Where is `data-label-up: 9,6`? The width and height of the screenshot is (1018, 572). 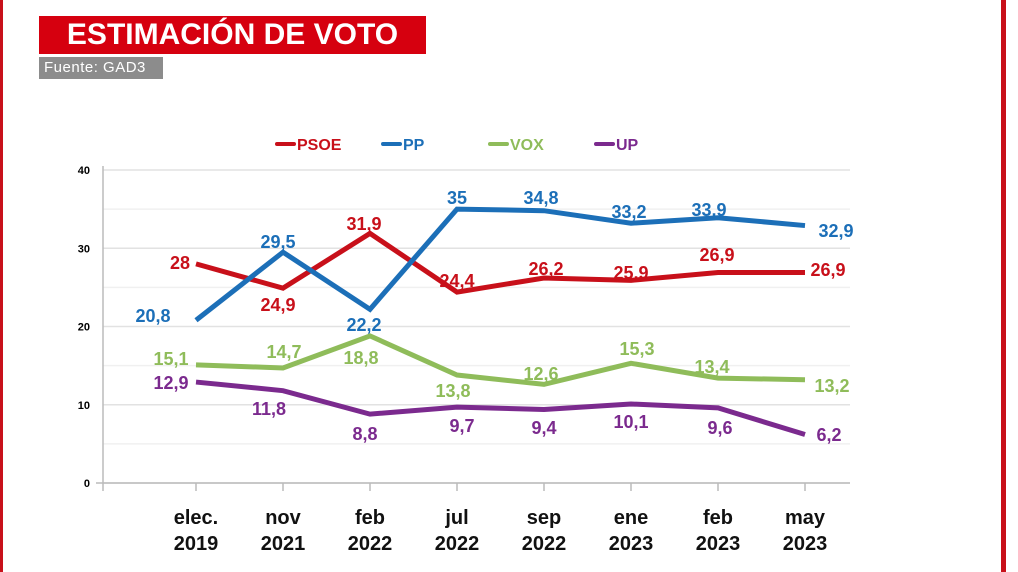
data-label-up: 9,6 is located at coordinates (719, 428).